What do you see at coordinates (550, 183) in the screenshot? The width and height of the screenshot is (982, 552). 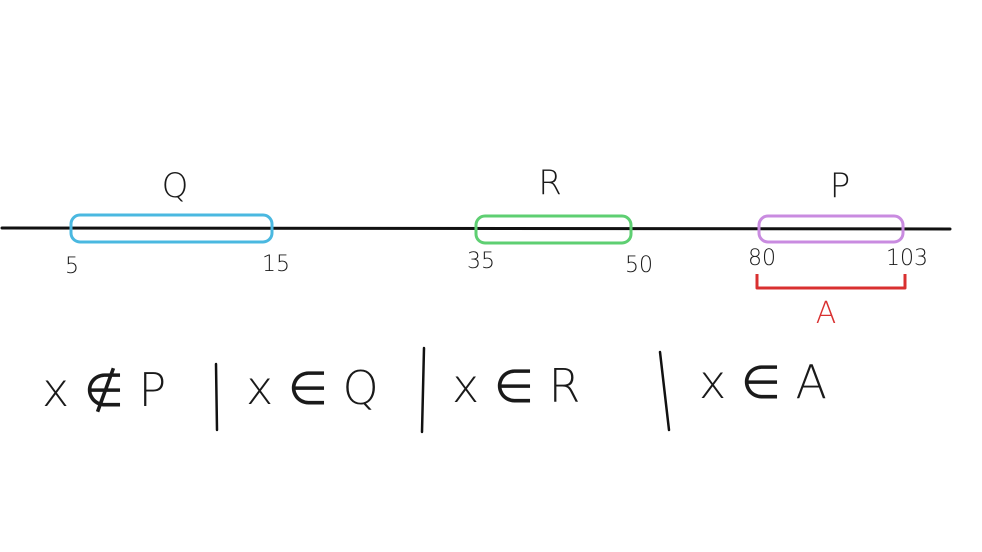 I see `set-label-r: R` at bounding box center [550, 183].